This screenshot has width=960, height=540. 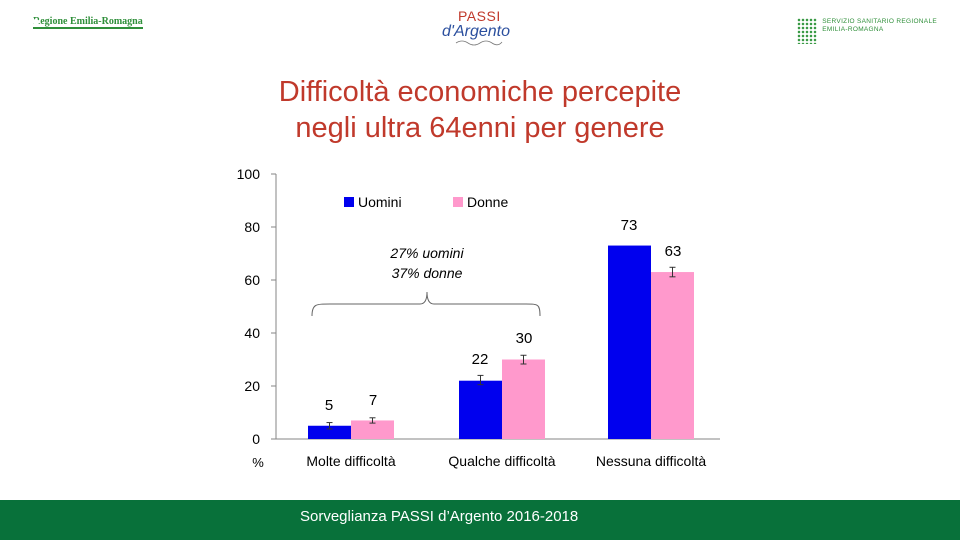 I want to click on passi-logo-tagline-mark, so click(x=479, y=43).